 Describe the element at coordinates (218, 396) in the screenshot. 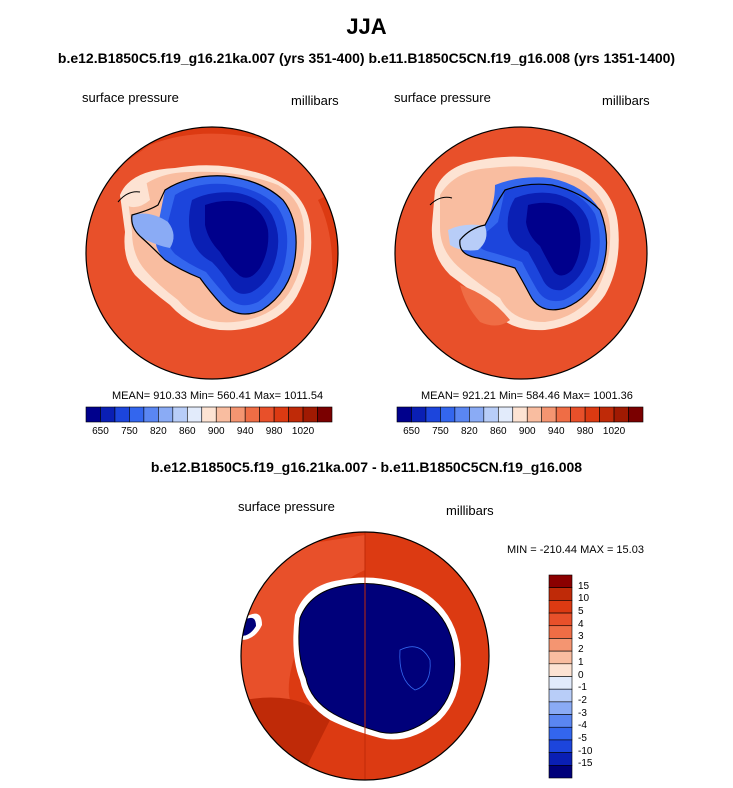

I see `panel1-stats: MEAN= 910.33 Min= 560.41 Max= 1011.54` at that location.